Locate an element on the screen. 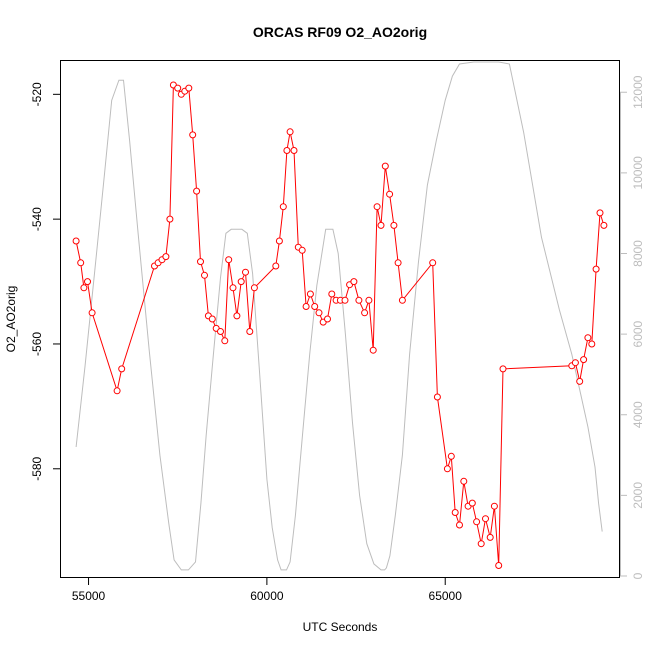 The image size is (650, 650). y2-tick-label: 12000 is located at coordinates (638, 92).